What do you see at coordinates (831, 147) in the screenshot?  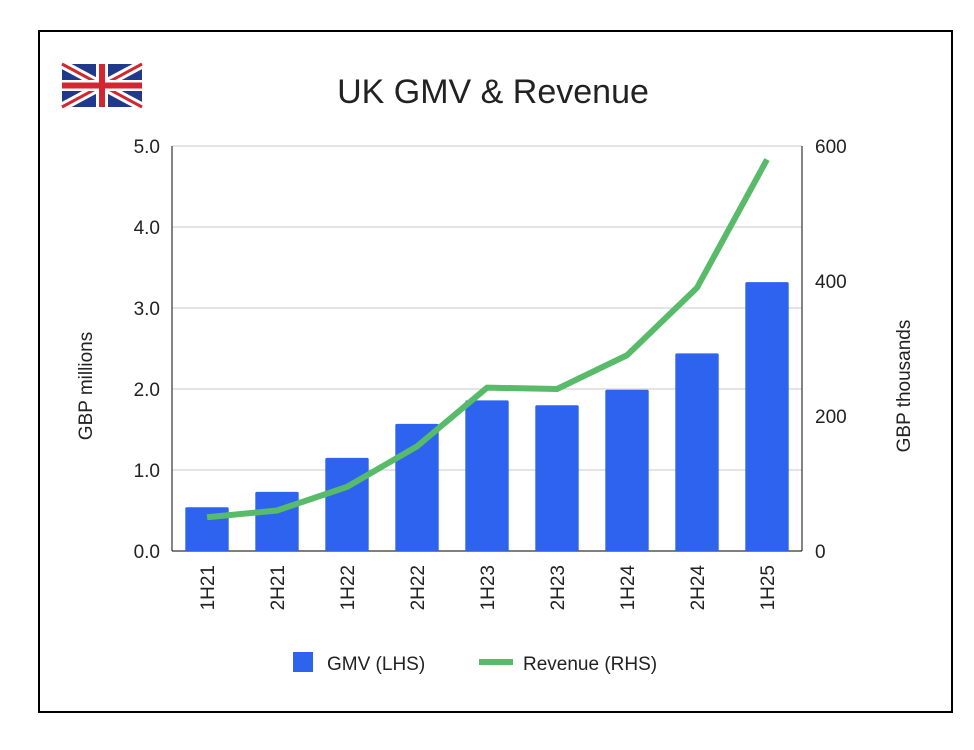 I see `right-tick-label: 600` at bounding box center [831, 147].